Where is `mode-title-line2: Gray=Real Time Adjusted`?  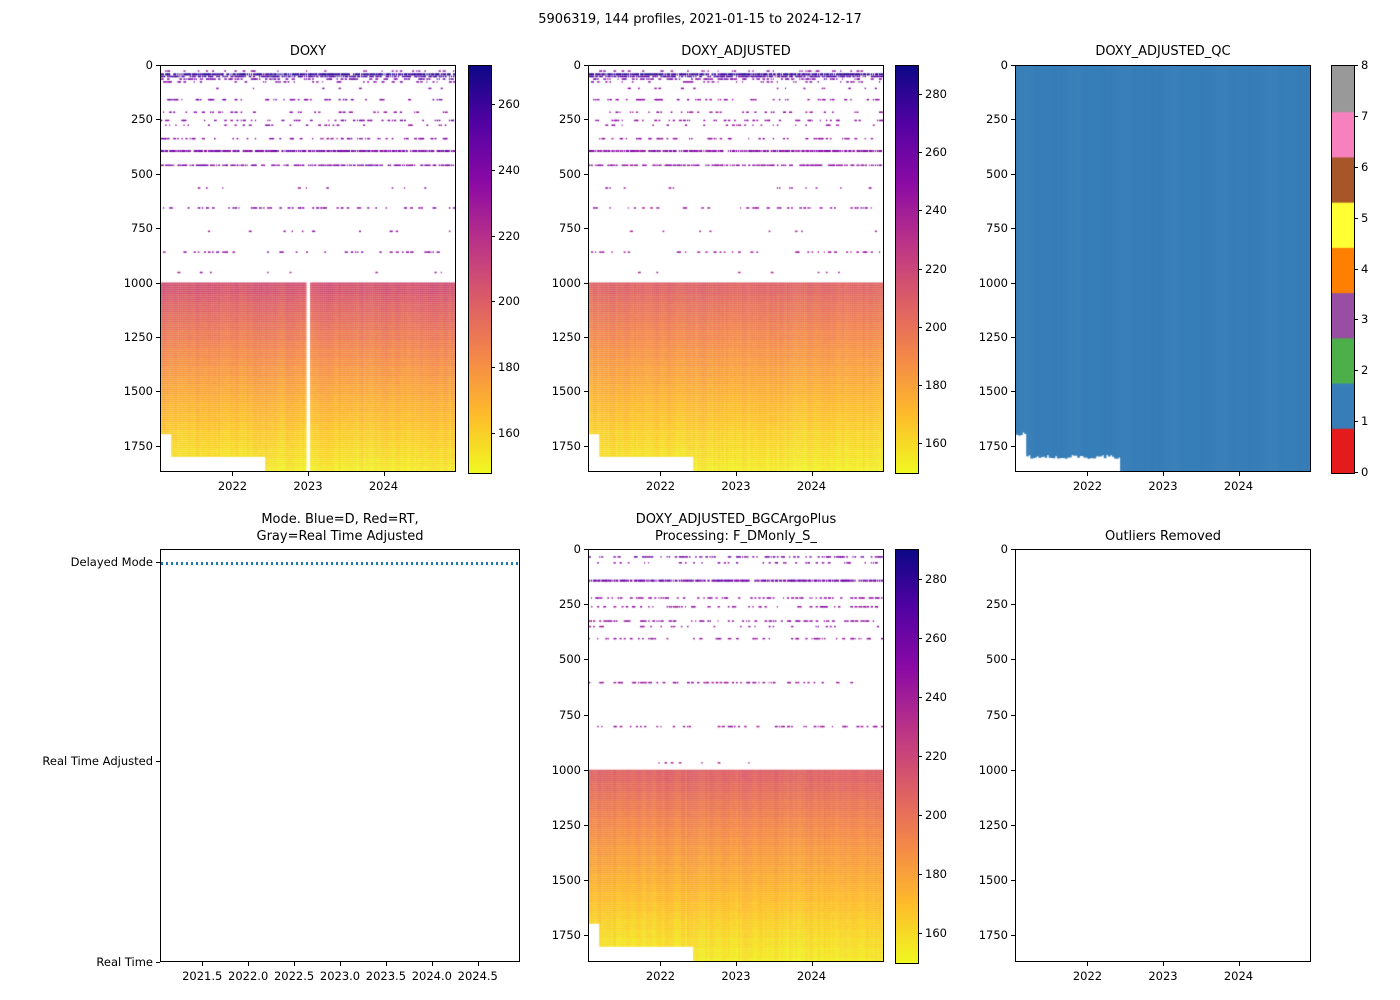 mode-title-line2: Gray=Real Time Adjusted is located at coordinates (340, 536).